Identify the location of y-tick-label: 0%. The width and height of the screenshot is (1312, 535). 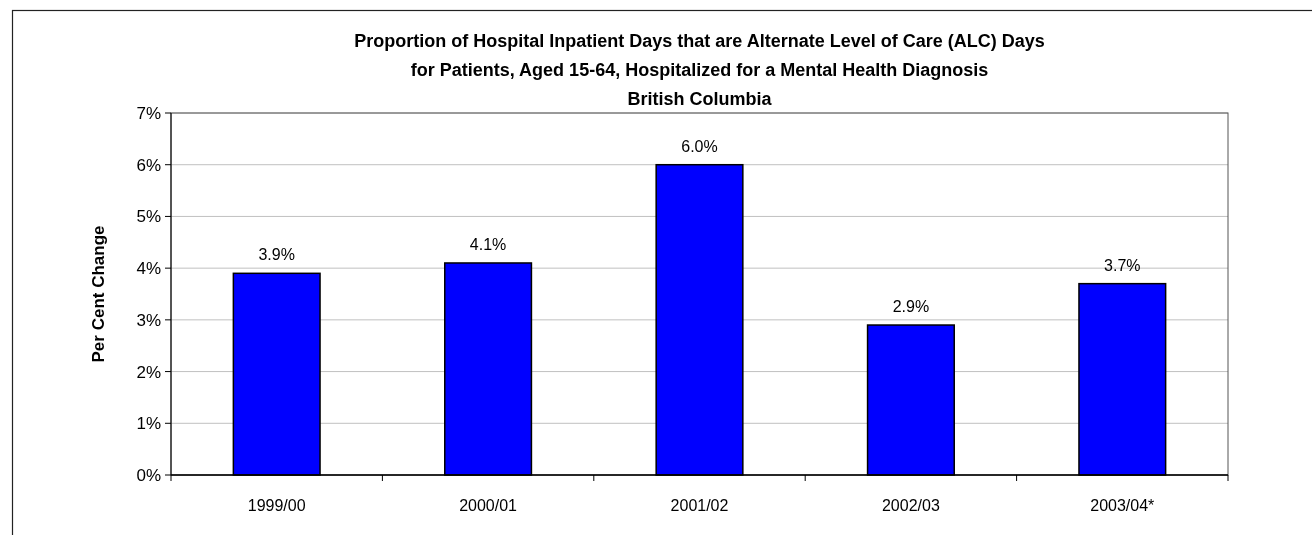
(148, 475).